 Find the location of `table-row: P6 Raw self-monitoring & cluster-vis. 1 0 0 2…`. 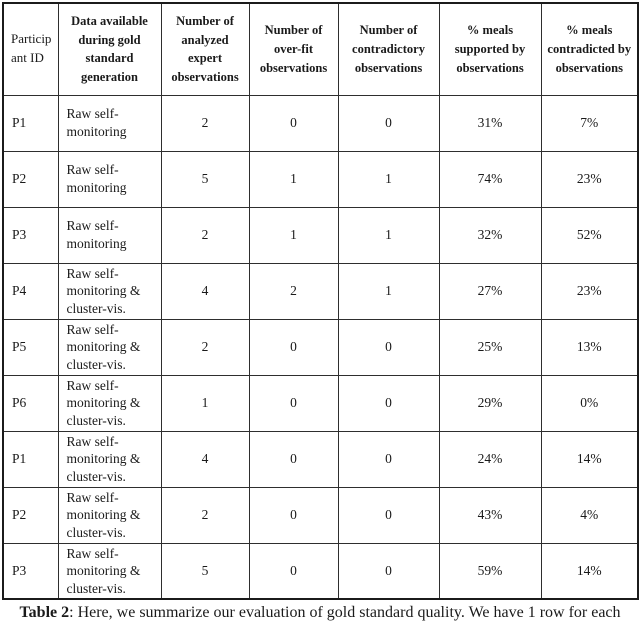

table-row: P6 Raw self-monitoring & cluster-vis. 1 0 0 2… is located at coordinates (320, 403).